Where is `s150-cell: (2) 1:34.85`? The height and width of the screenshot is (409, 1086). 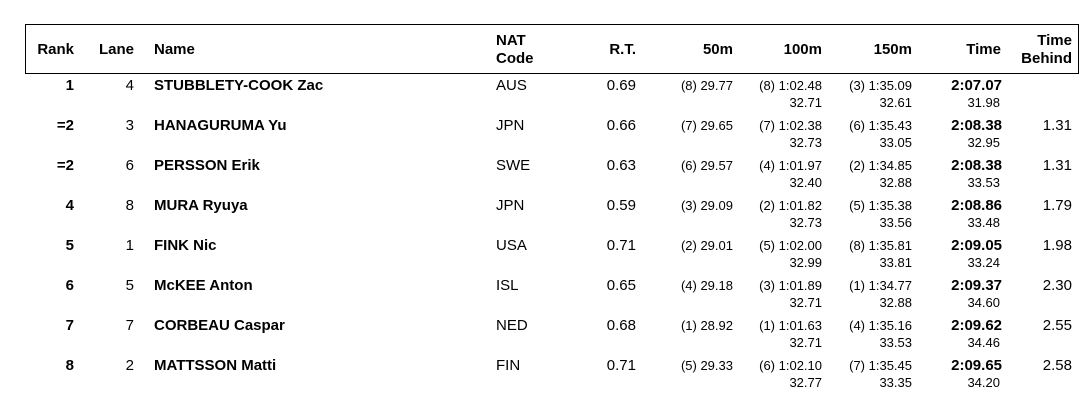
s150-cell: (2) 1:34.85 is located at coordinates (880, 165).